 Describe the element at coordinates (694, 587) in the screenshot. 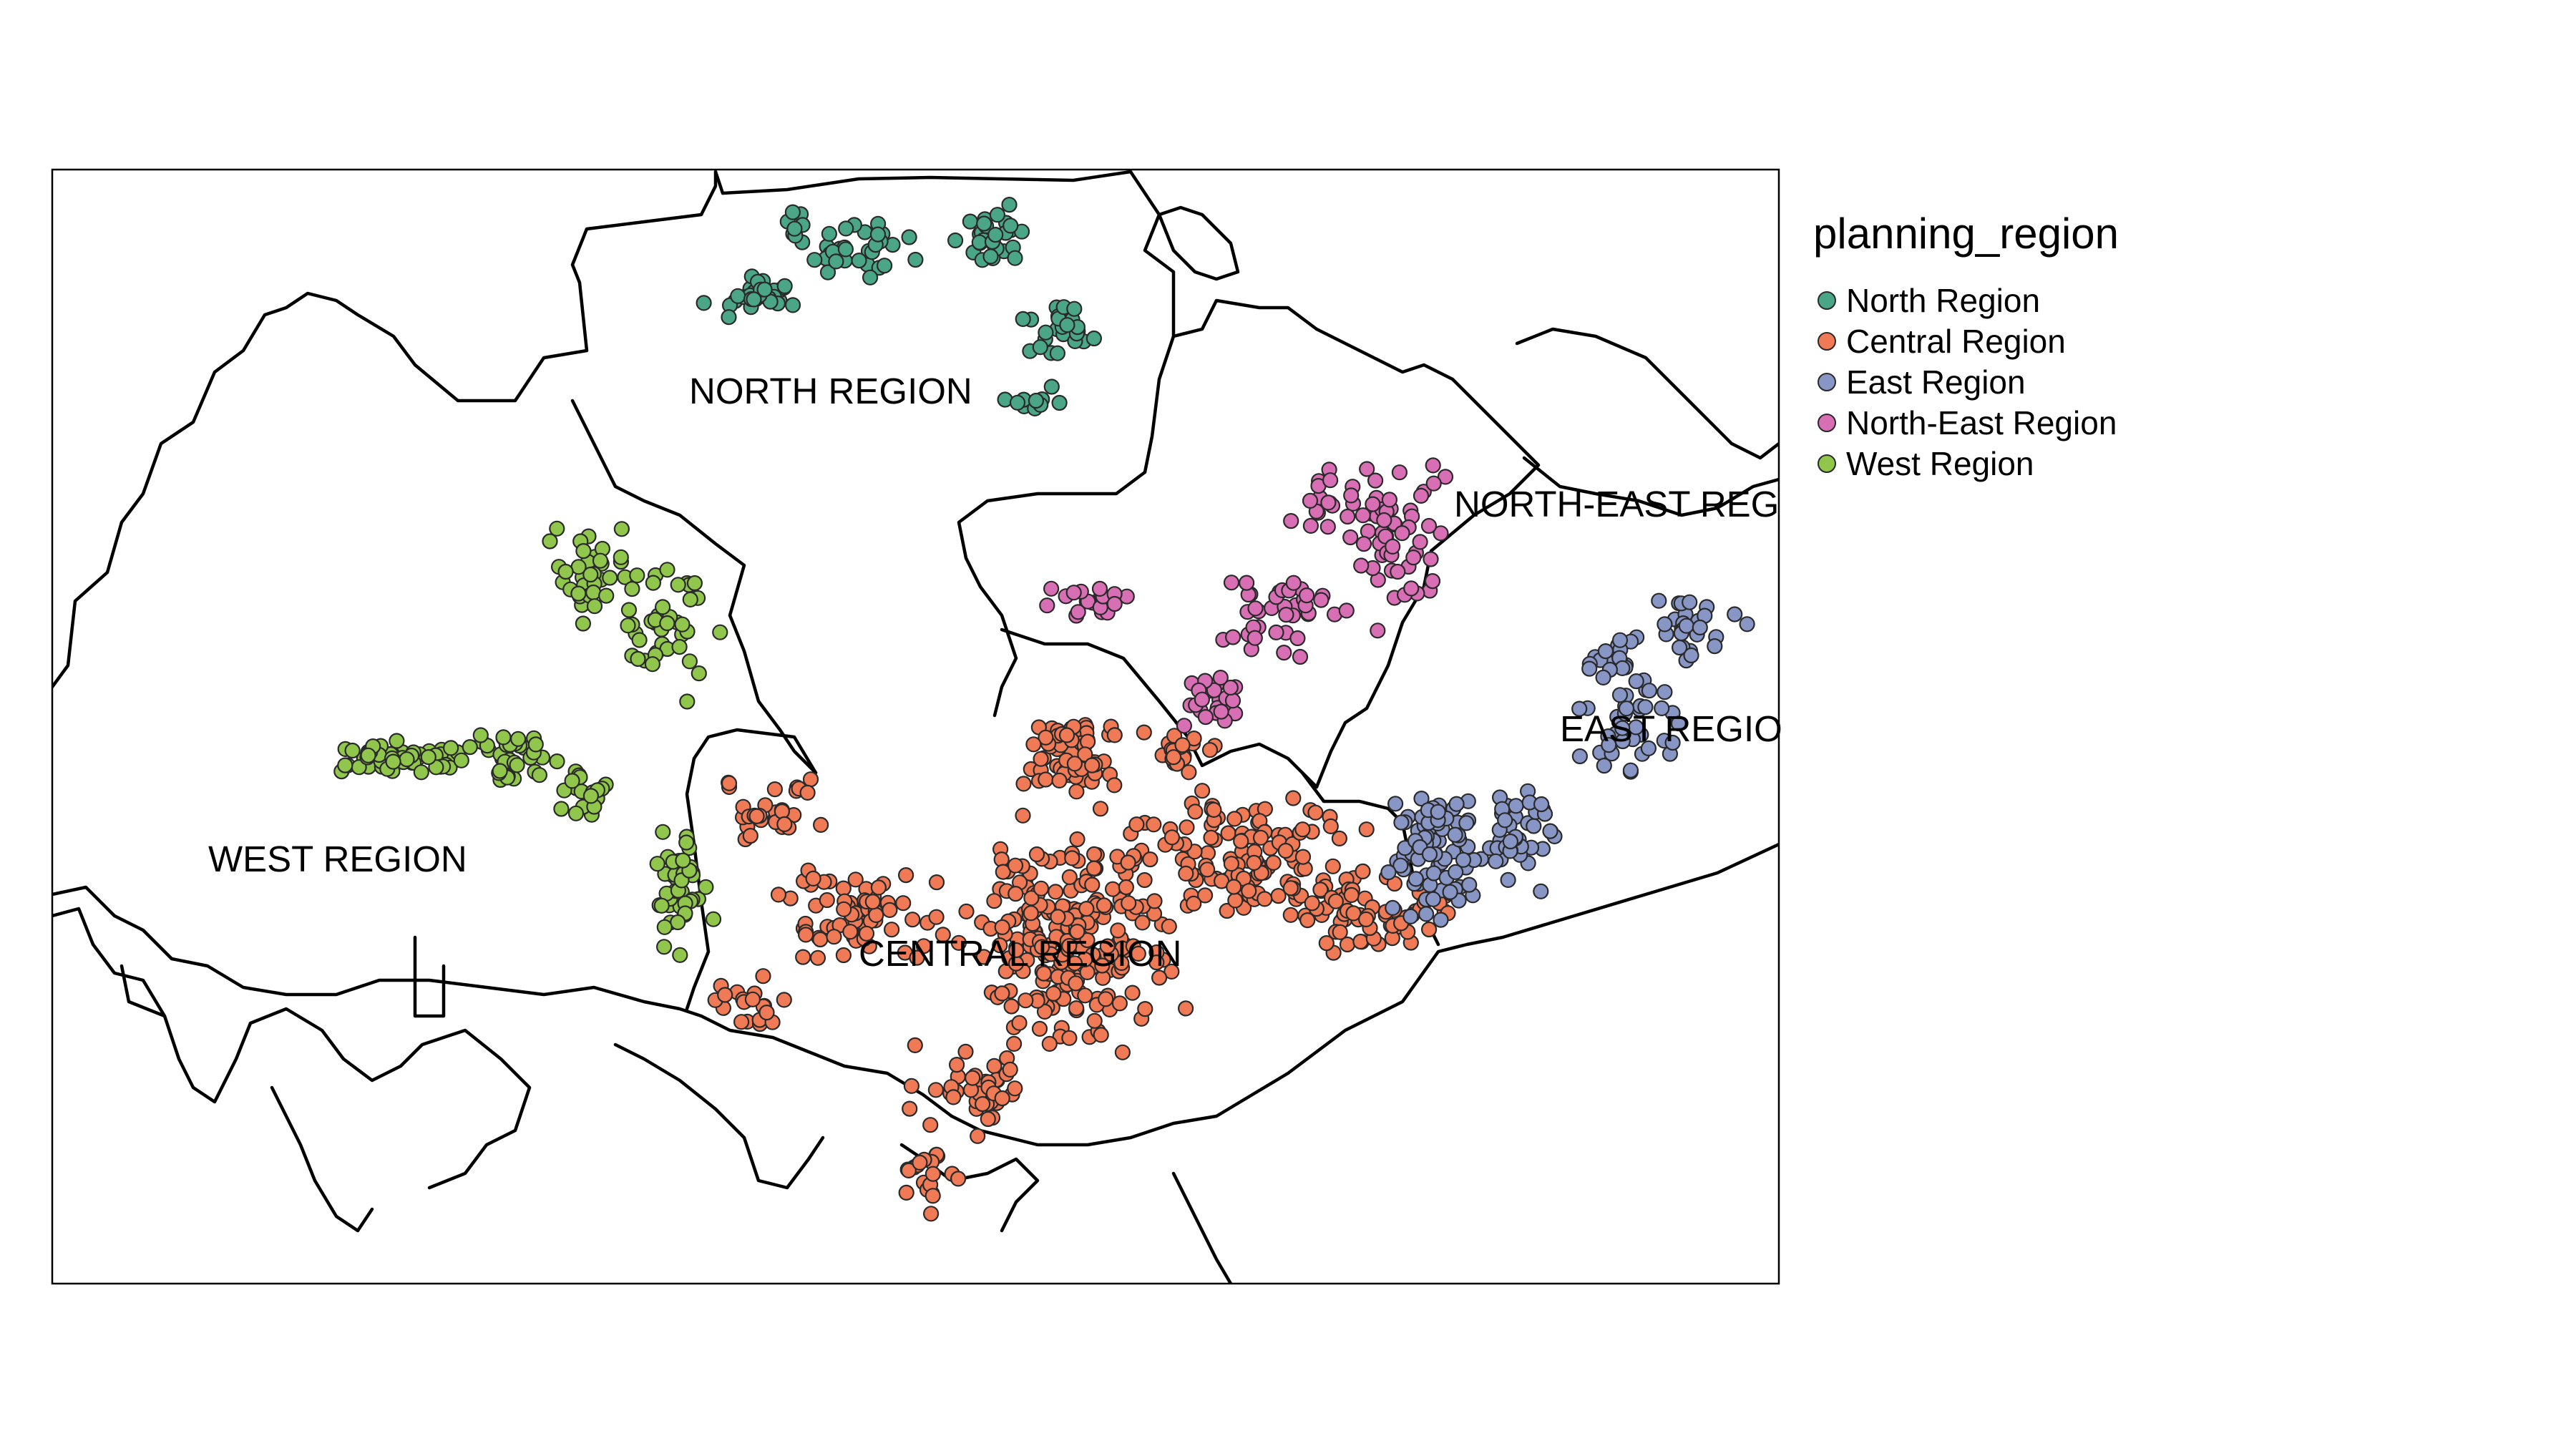

I see `boundary-west-north` at that location.